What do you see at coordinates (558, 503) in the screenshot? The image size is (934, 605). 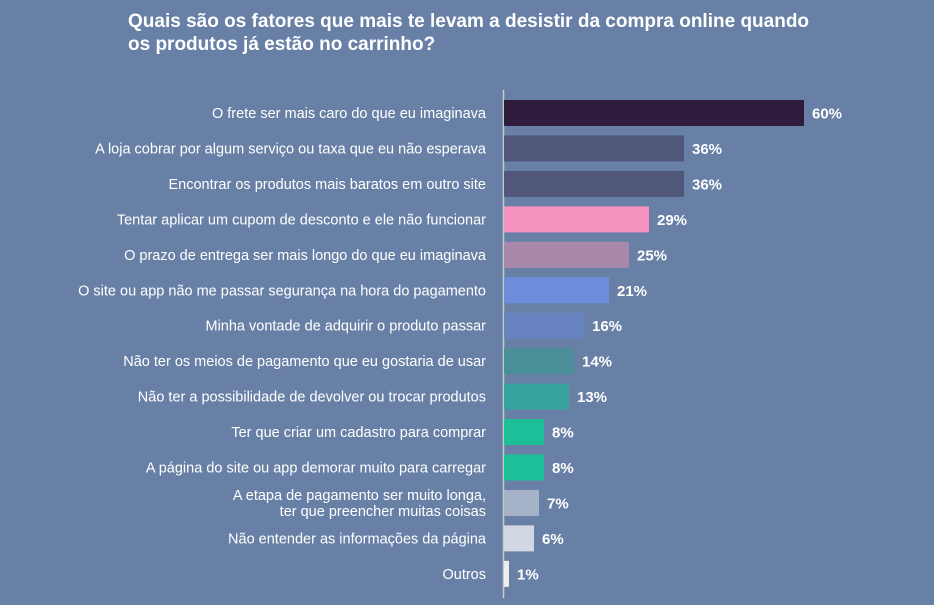 I see `value-label: 7%` at bounding box center [558, 503].